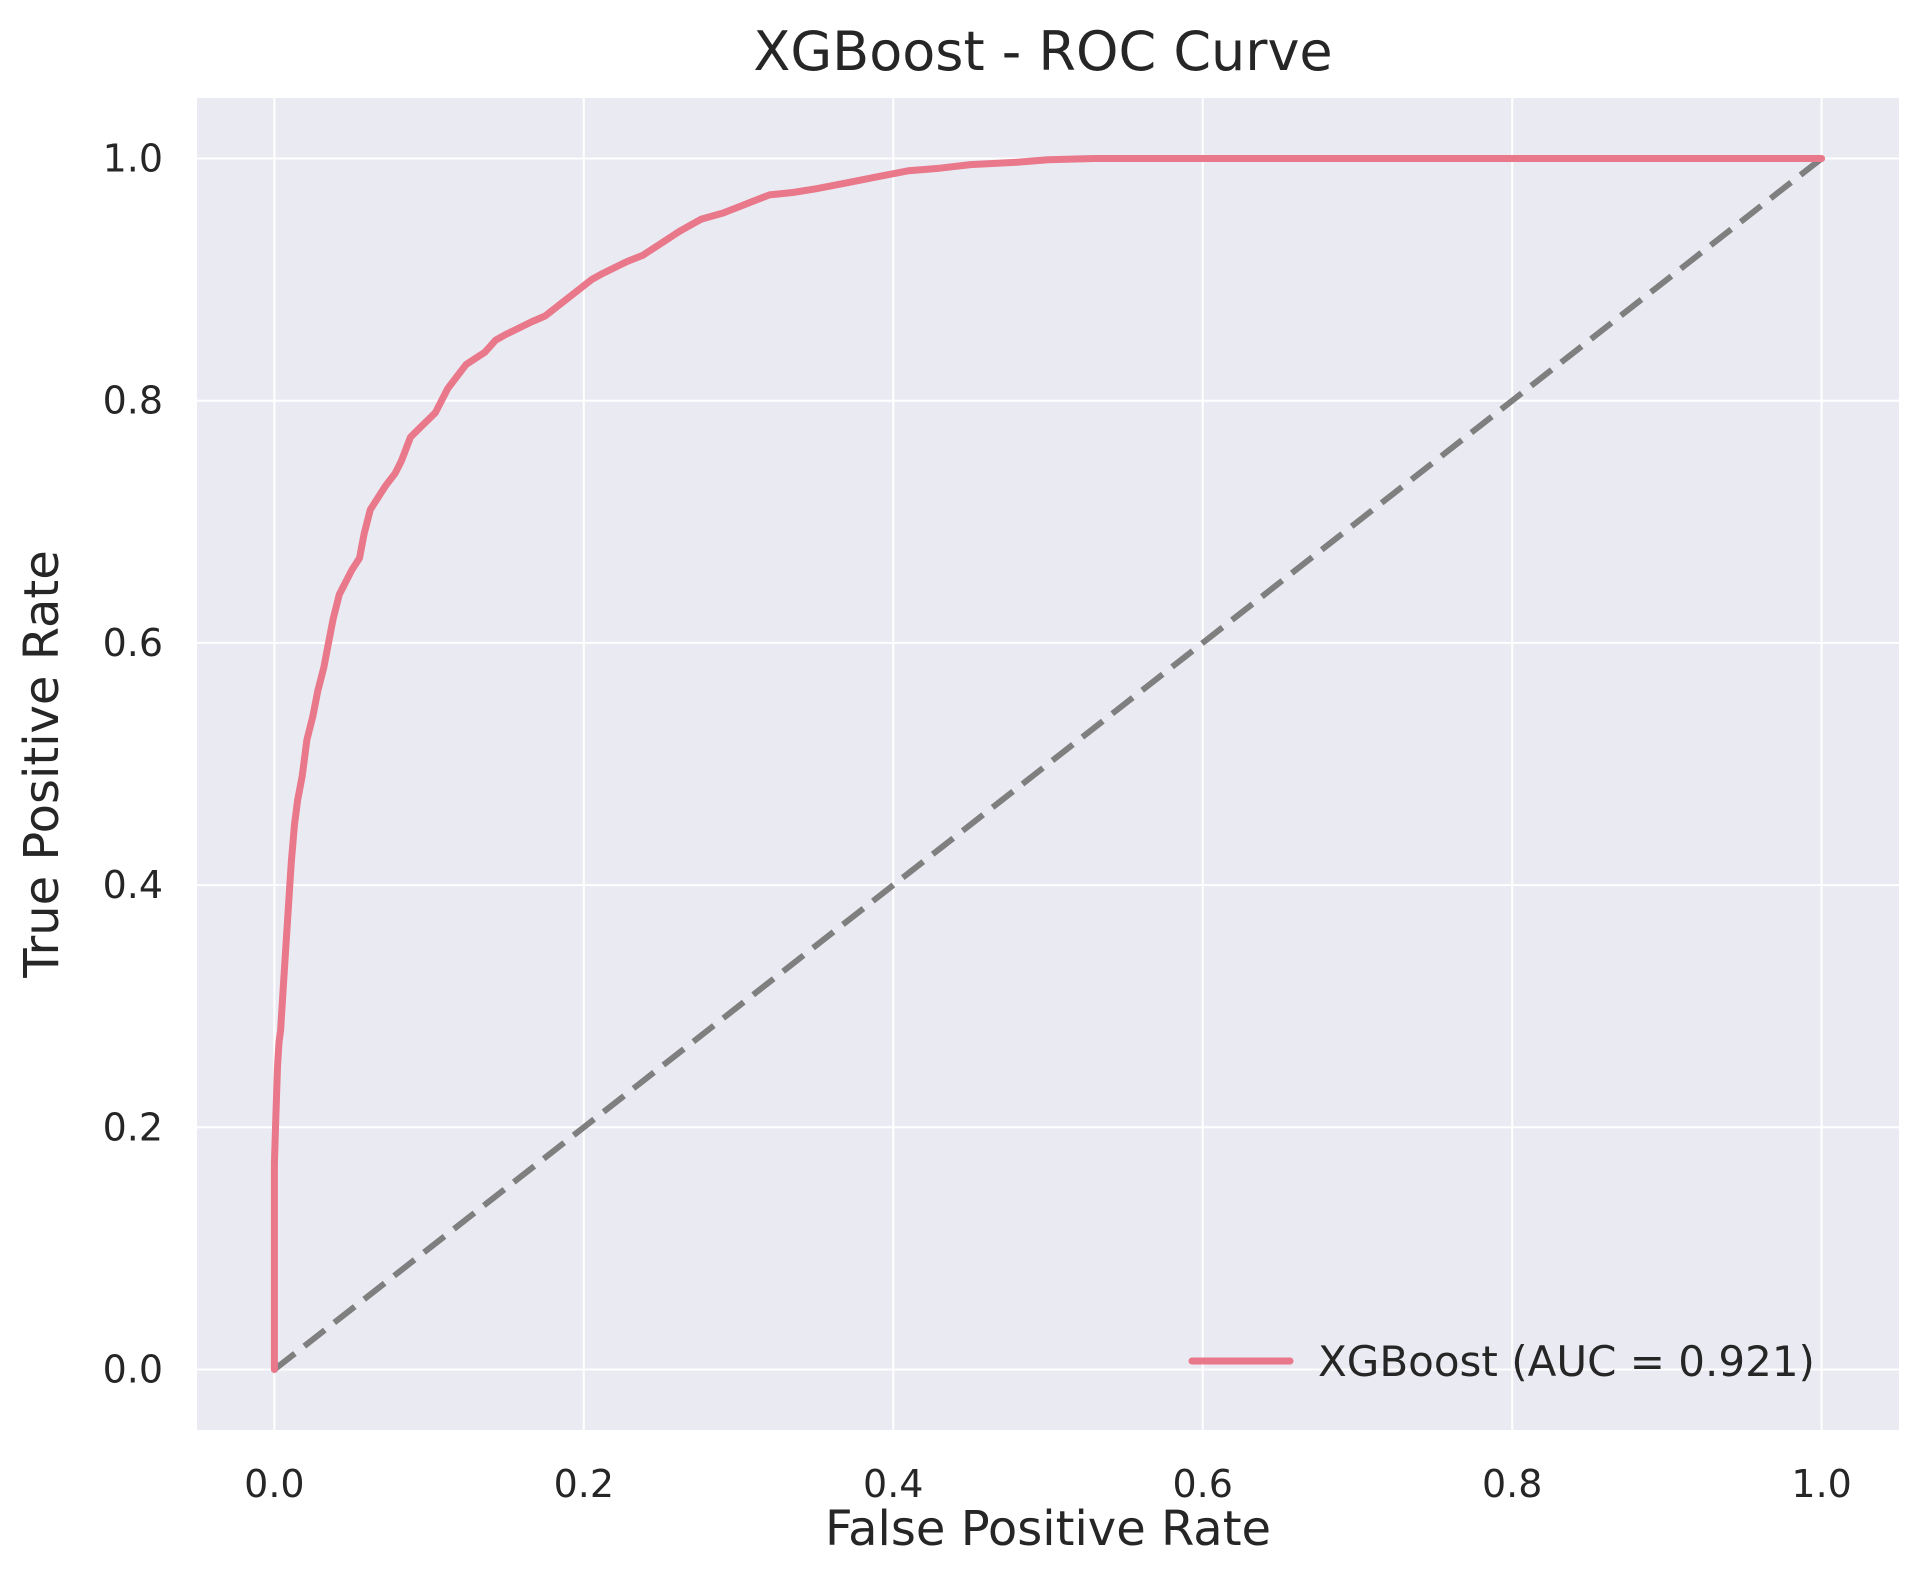 Image resolution: width=1926 pixels, height=1570 pixels. Describe the element at coordinates (584, 1484) in the screenshot. I see `x-tick-label: 0.2` at that location.